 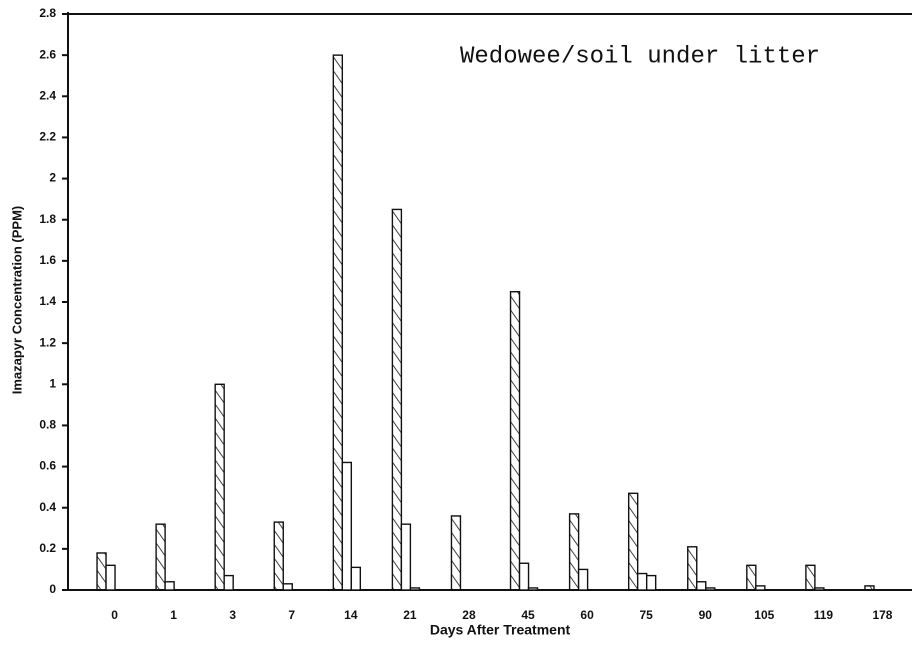 What do you see at coordinates (47, 425) in the screenshot?
I see `y-tick-label: 0.8` at bounding box center [47, 425].